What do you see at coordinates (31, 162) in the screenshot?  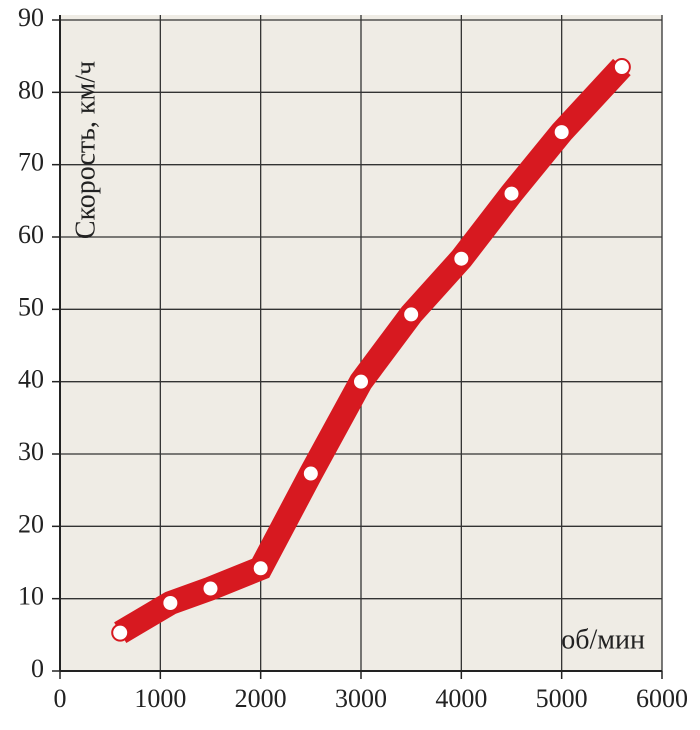 I see `y-tick-label: 70` at bounding box center [31, 162].